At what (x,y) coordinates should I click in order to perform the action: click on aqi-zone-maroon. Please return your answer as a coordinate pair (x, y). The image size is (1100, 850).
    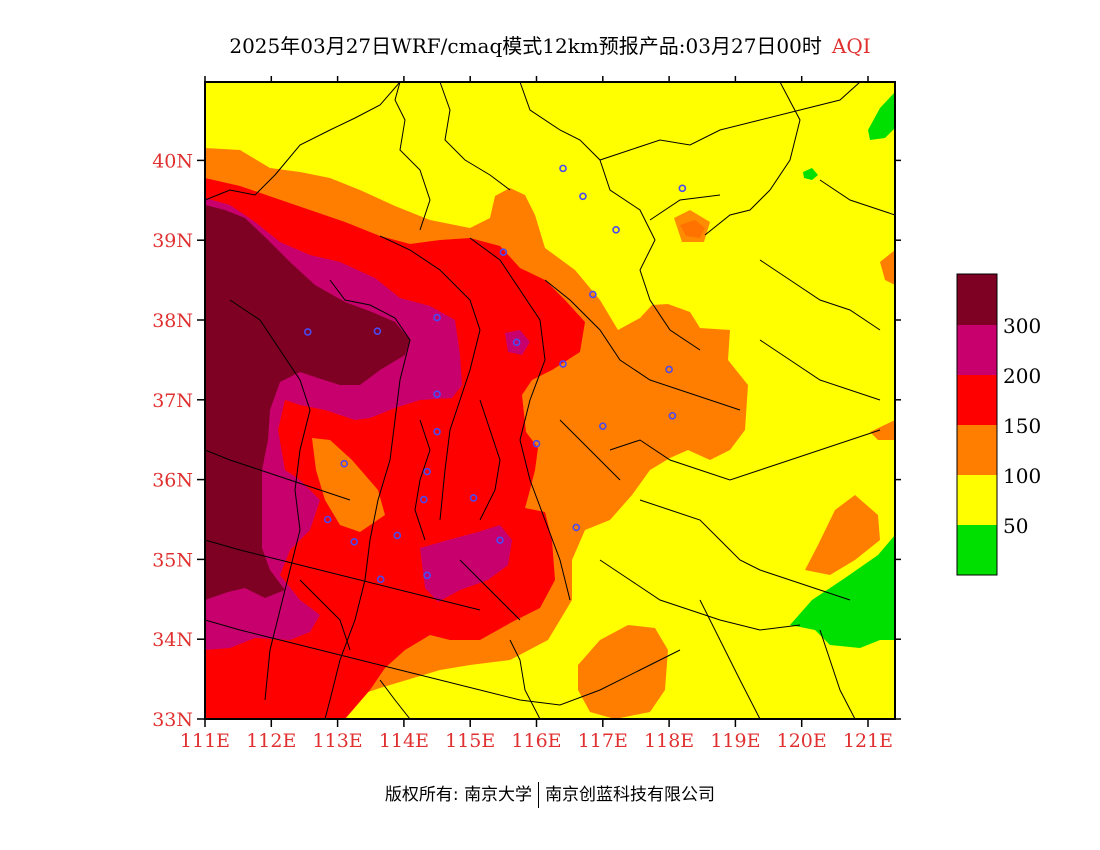
    Looking at the image, I should click on (307, 402).